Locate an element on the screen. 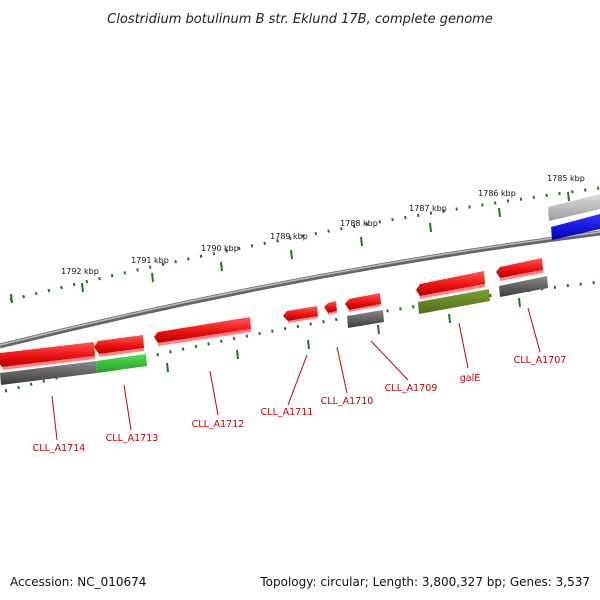  gene-label-gale: galE is located at coordinates (470, 378).